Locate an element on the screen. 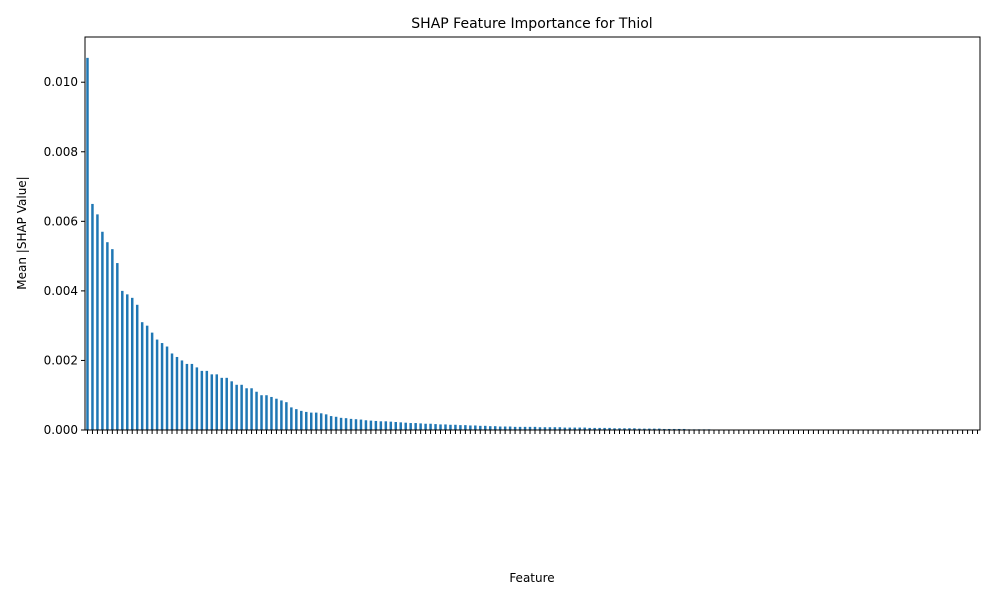 The width and height of the screenshot is (1000, 600). y-axis-label: Mean |SHAP Value| is located at coordinates (22, 232).